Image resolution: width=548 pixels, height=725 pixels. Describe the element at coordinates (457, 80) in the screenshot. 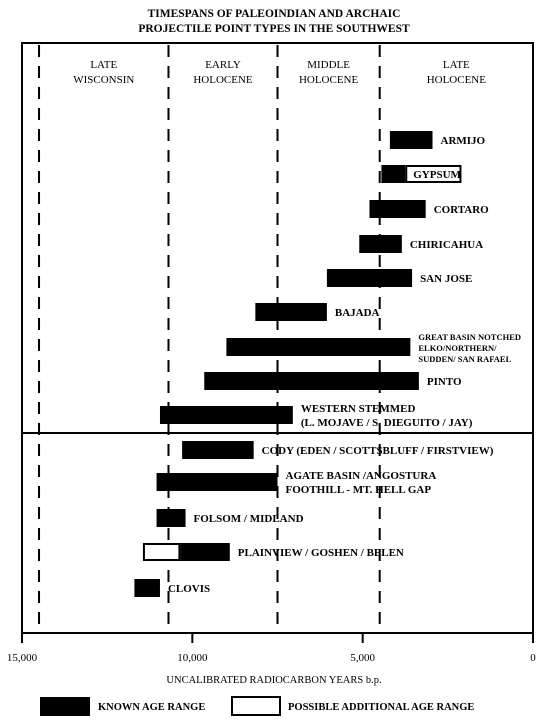

I see `period-label-3-1: HOLOCENE` at that location.